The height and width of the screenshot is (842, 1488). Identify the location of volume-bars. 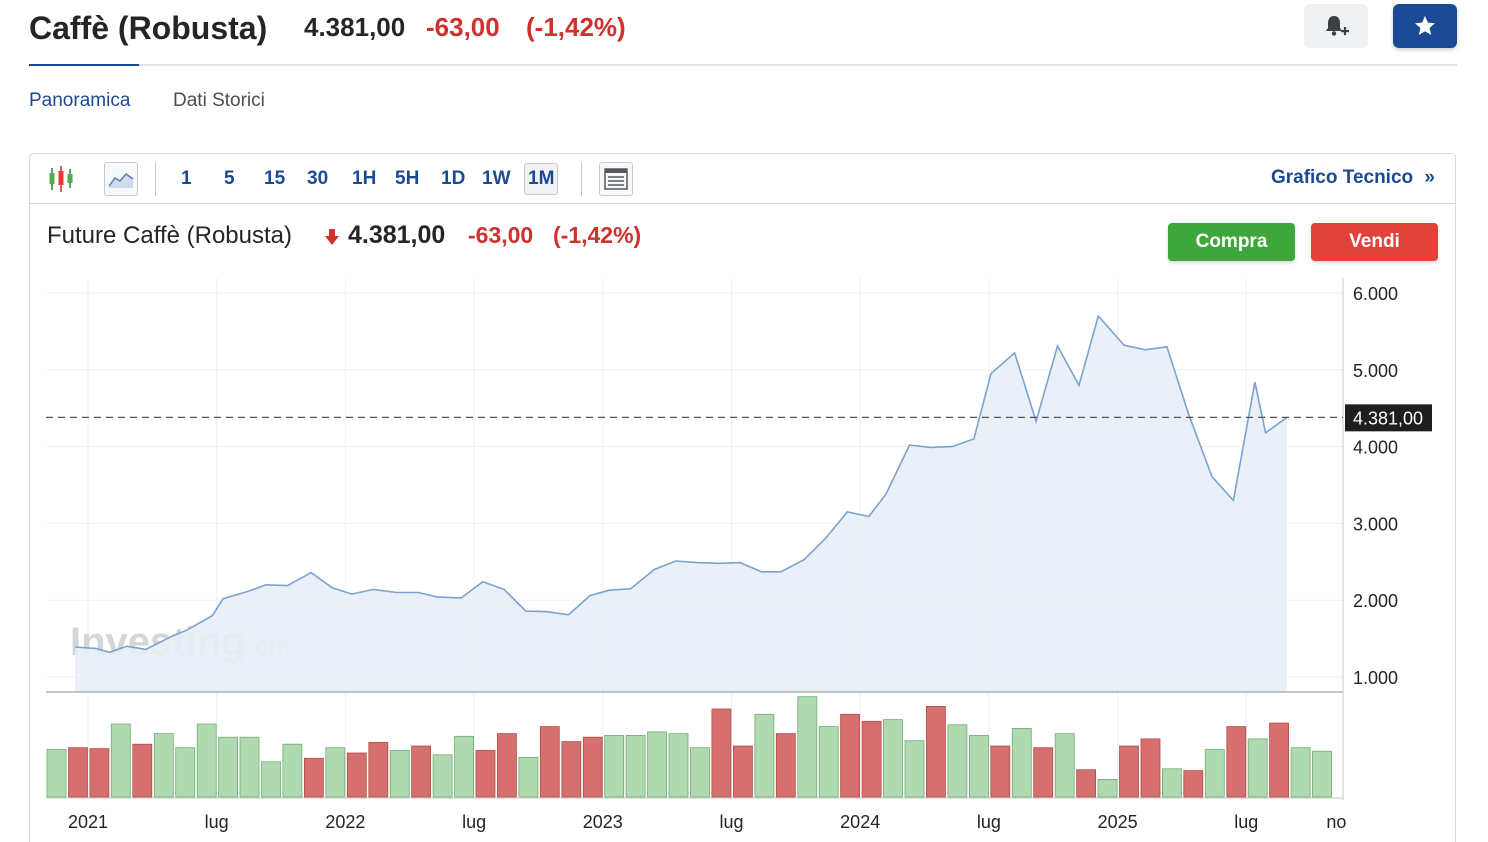
(689, 747).